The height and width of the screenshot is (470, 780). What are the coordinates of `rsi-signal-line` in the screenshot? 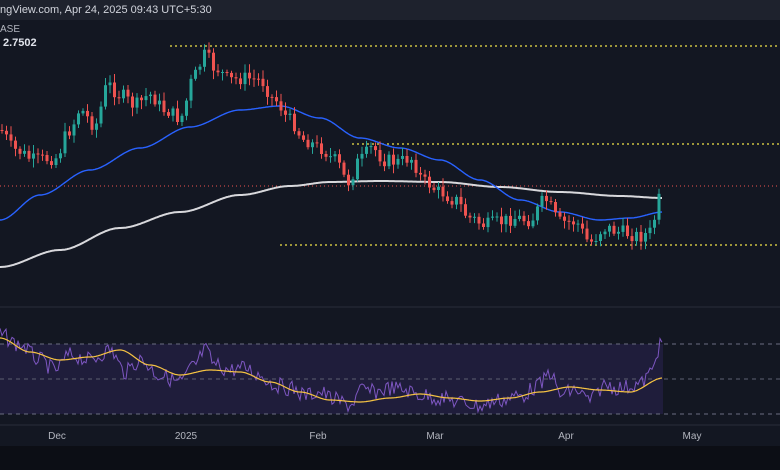 It's located at (331, 370).